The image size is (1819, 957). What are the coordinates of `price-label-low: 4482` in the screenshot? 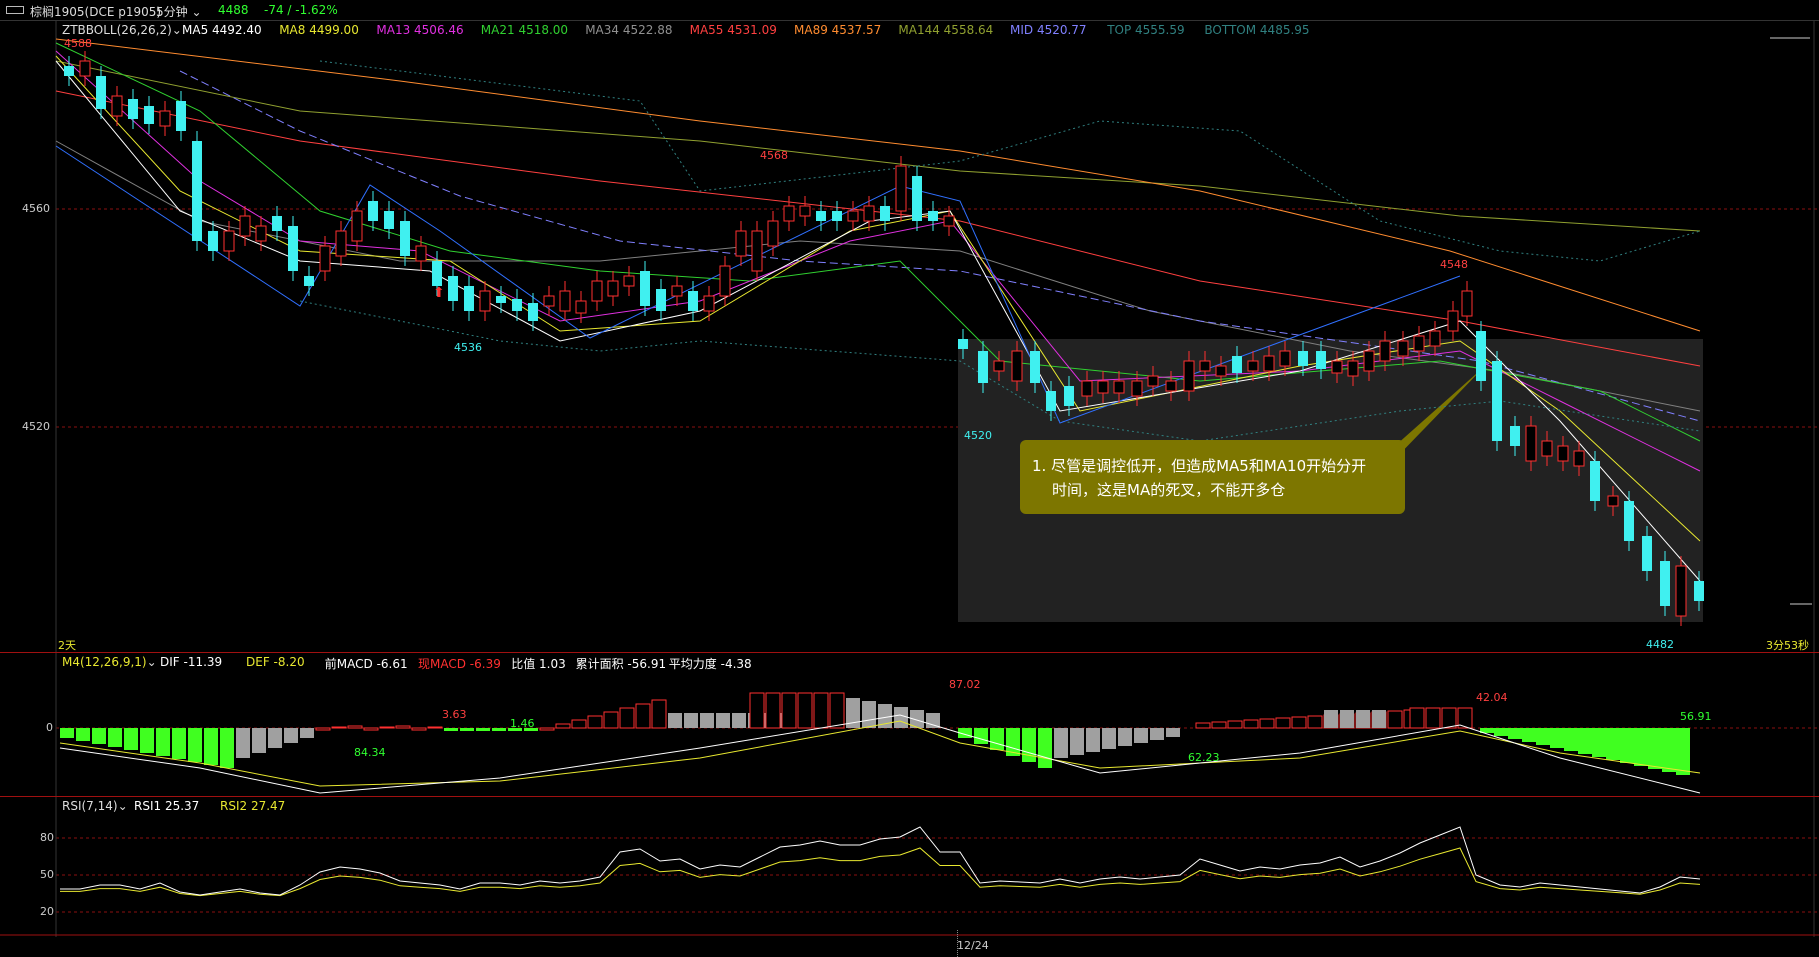 It's located at (1660, 644).